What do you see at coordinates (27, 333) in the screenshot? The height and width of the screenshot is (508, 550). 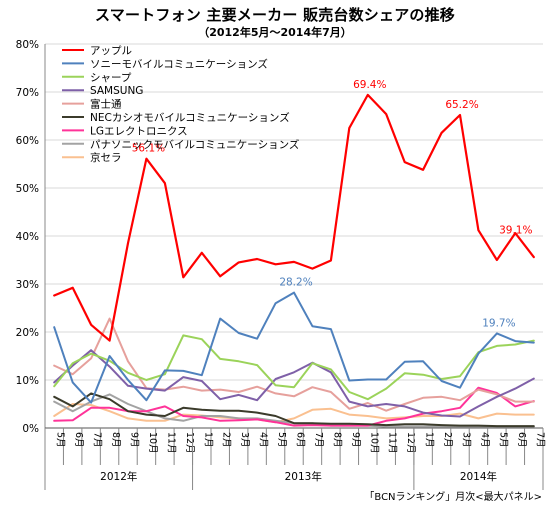 I see `y-tick-label: 20%` at bounding box center [27, 333].